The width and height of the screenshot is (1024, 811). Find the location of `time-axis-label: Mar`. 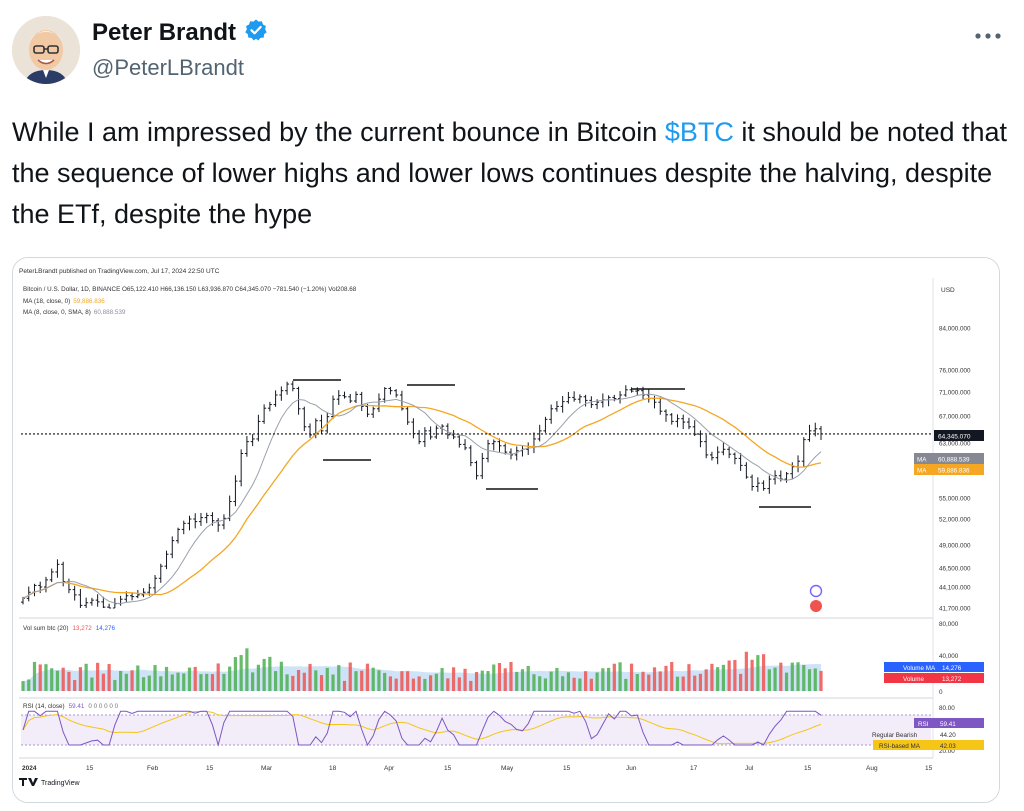

time-axis-label: Mar is located at coordinates (267, 768).